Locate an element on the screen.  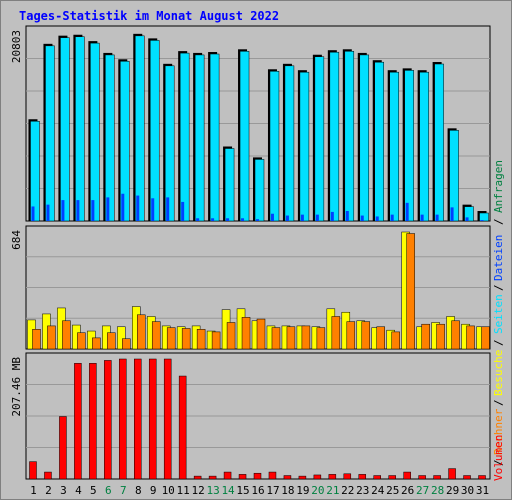
x-tick-label: 2 is located at coordinates (48, 490).